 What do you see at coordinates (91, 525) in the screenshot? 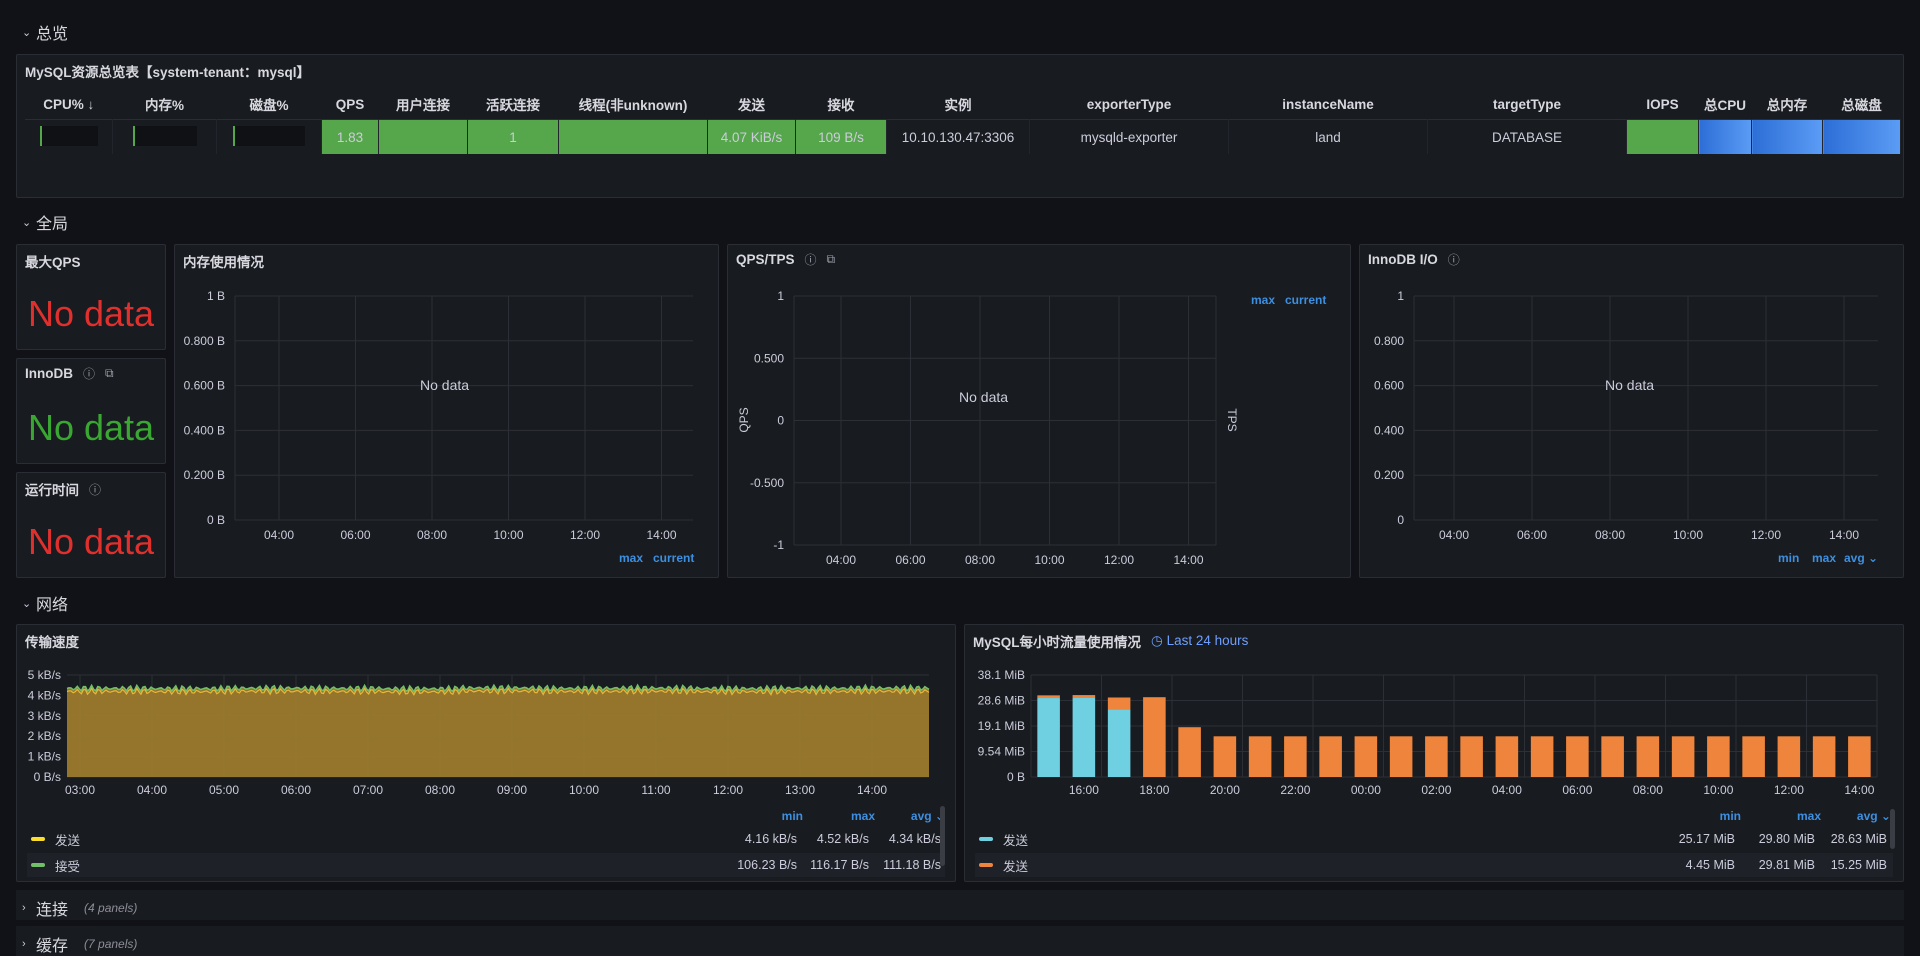
I see `stat-panel-uptime: 运行时间 ⓘ No data` at bounding box center [91, 525].